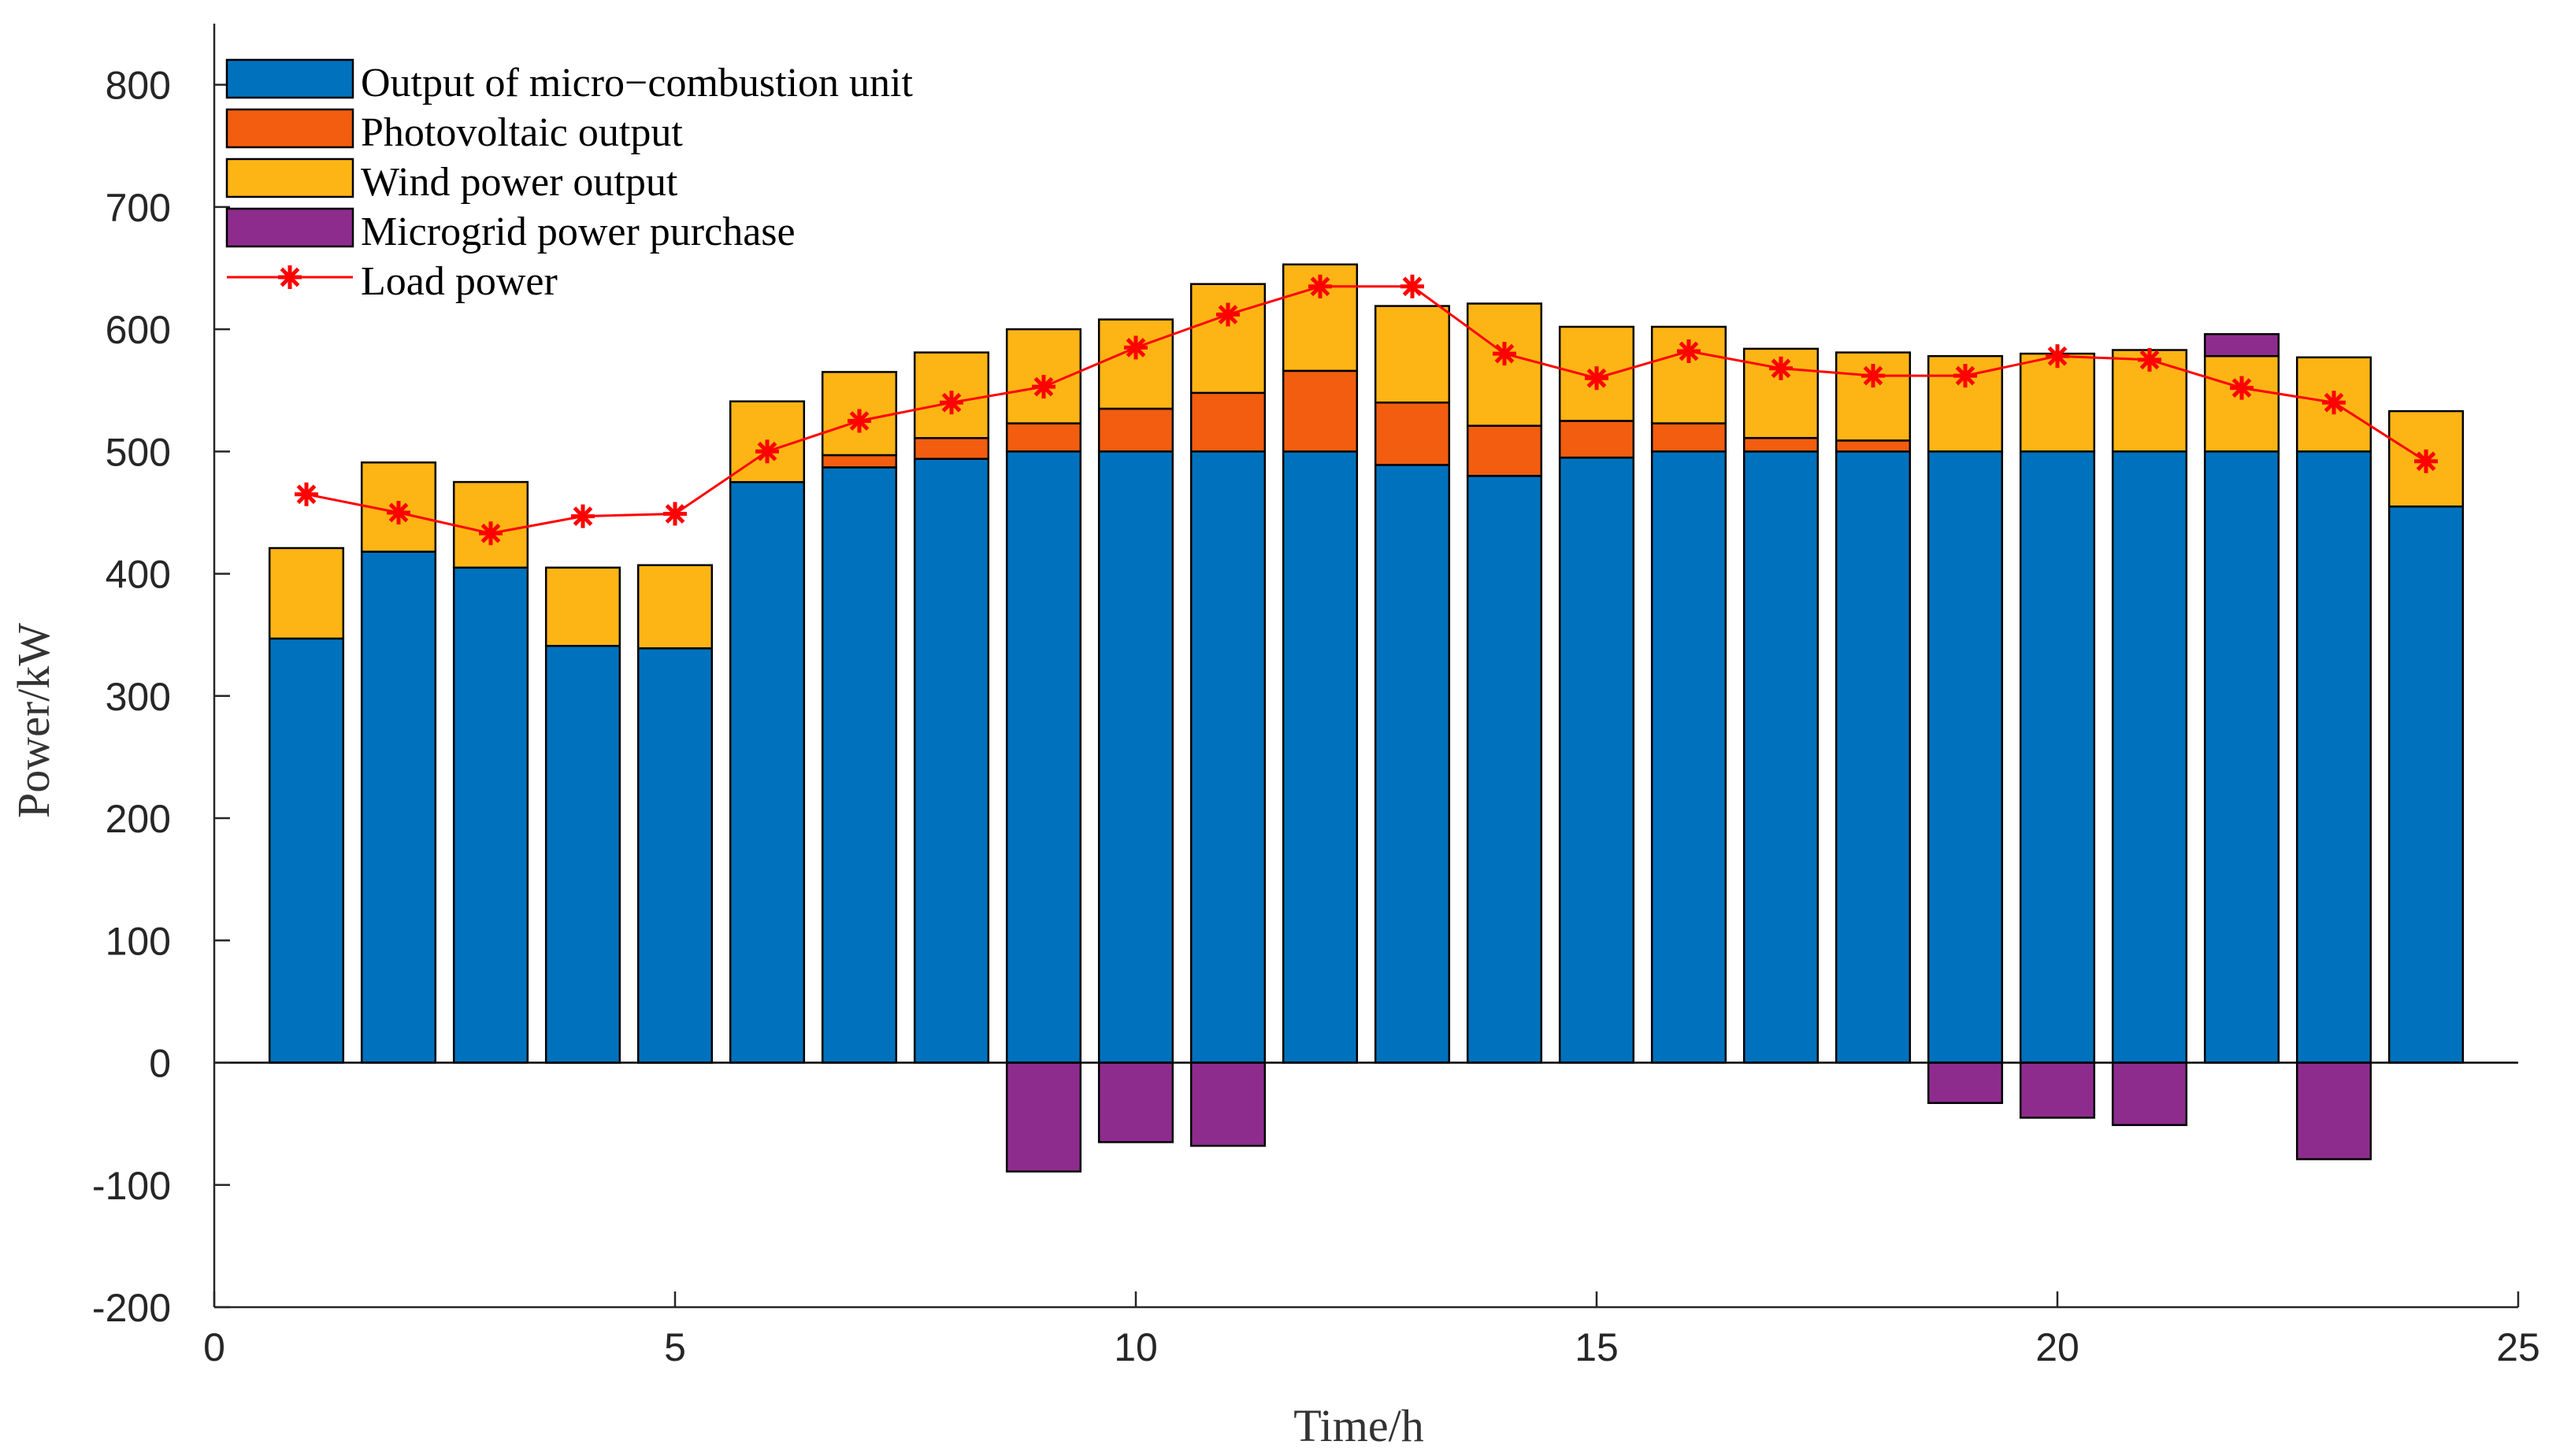 Image resolution: width=2556 pixels, height=1456 pixels. Describe the element at coordinates (1366, 410) in the screenshot. I see `load-power-line` at that location.